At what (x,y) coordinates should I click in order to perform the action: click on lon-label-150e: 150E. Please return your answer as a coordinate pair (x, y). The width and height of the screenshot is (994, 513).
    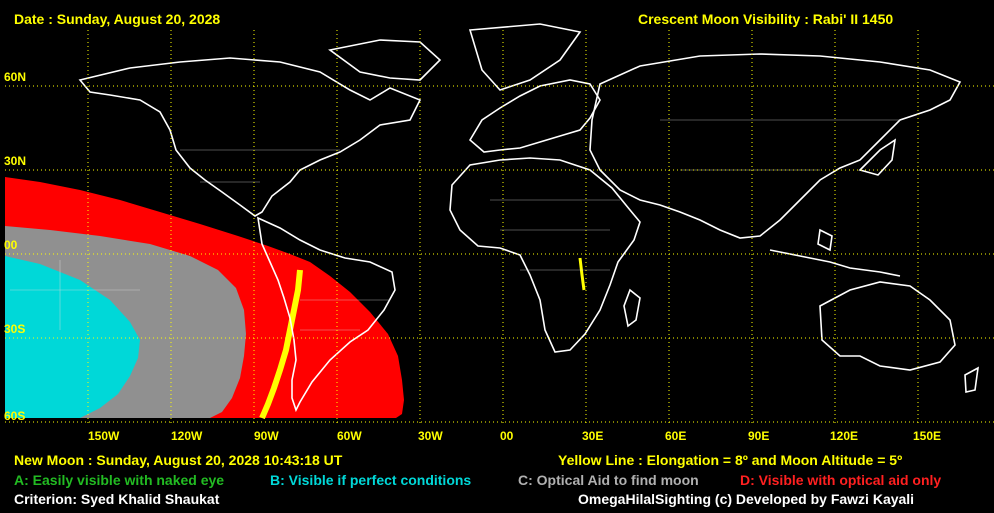
    Looking at the image, I should click on (927, 436).